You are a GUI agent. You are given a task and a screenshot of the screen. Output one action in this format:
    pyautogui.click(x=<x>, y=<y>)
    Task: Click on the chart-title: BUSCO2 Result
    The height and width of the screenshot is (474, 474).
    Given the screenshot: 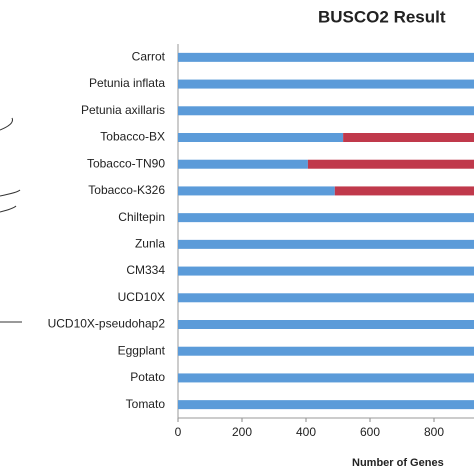 What is the action you would take?
    pyautogui.click(x=382, y=16)
    